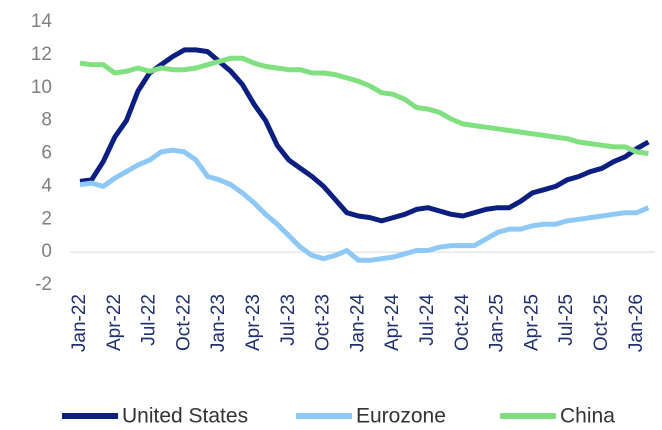 This screenshot has height=430, width=662. Describe the element at coordinates (497, 323) in the screenshot. I see `x-tick-label: Jan-25` at that location.